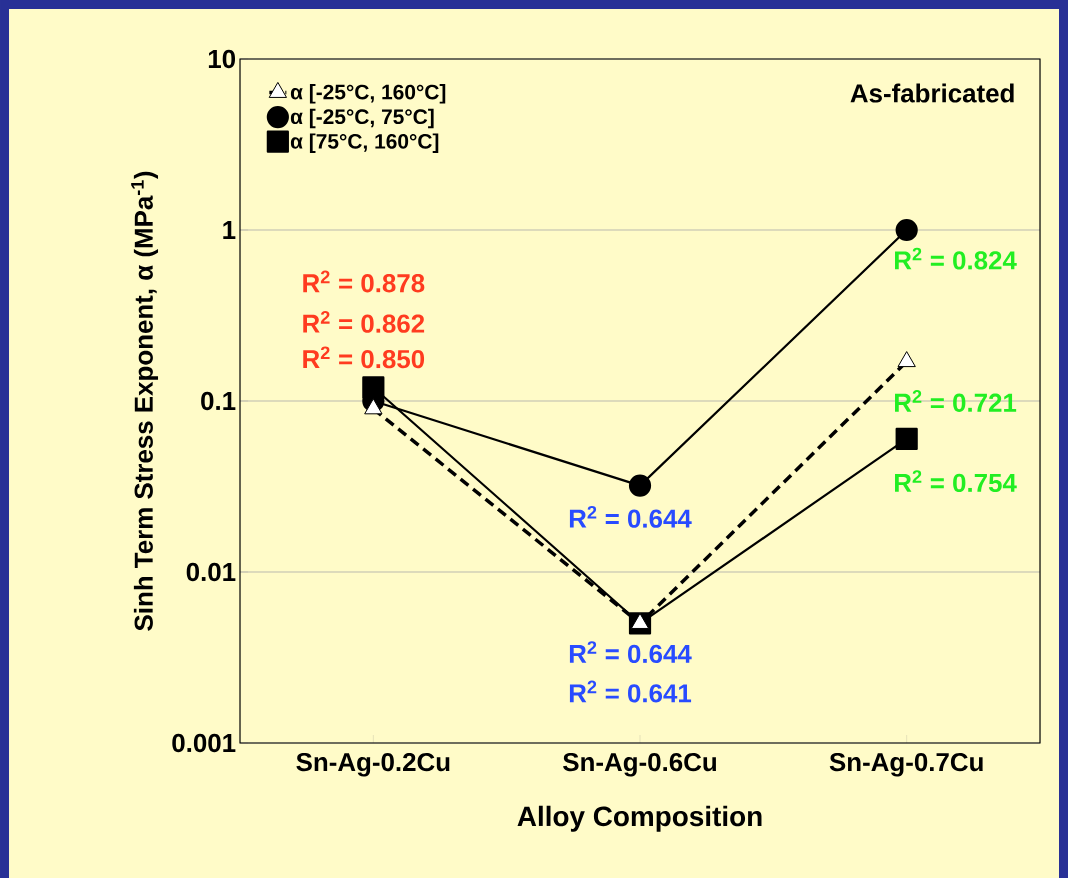 This screenshot has height=878, width=1068. Describe the element at coordinates (956, 481) in the screenshot. I see `annotation: R$^{2}$ = 0.754` at that location.